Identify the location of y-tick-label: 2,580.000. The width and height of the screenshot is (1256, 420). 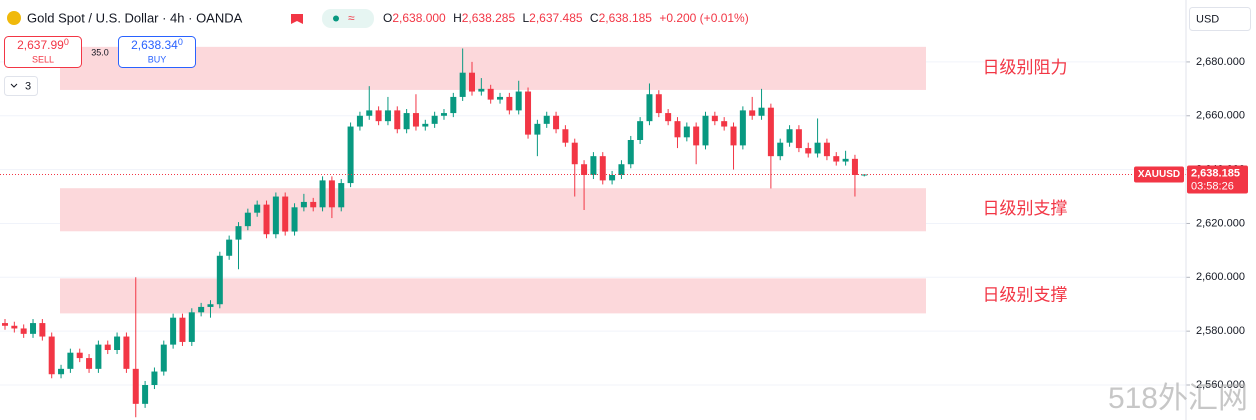
(1220, 331).